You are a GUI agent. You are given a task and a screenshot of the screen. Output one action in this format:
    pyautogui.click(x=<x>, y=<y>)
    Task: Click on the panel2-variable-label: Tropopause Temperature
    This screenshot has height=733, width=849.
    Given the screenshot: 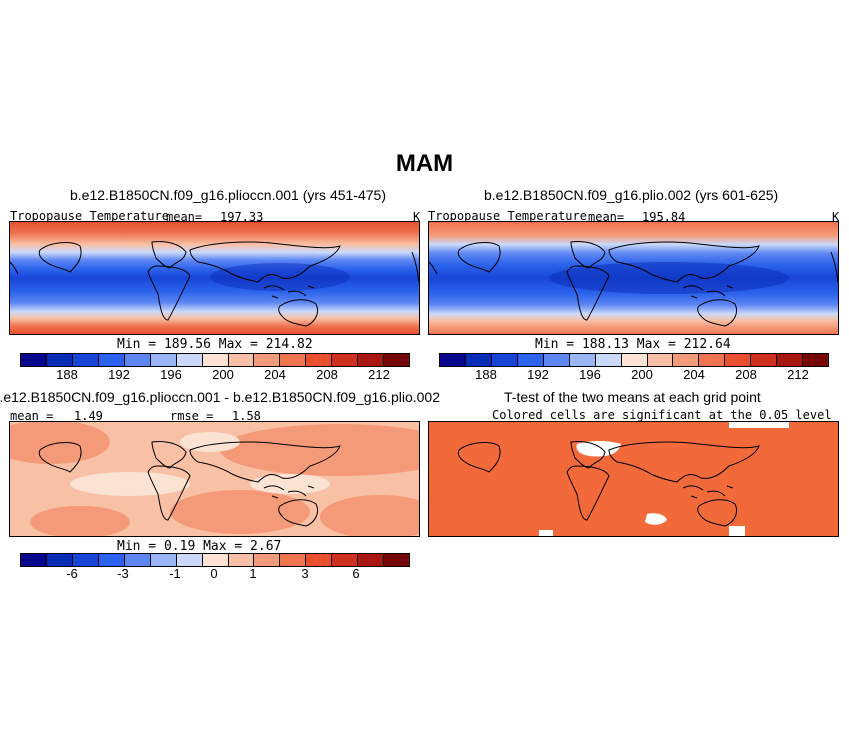 What is the action you would take?
    pyautogui.click(x=507, y=216)
    